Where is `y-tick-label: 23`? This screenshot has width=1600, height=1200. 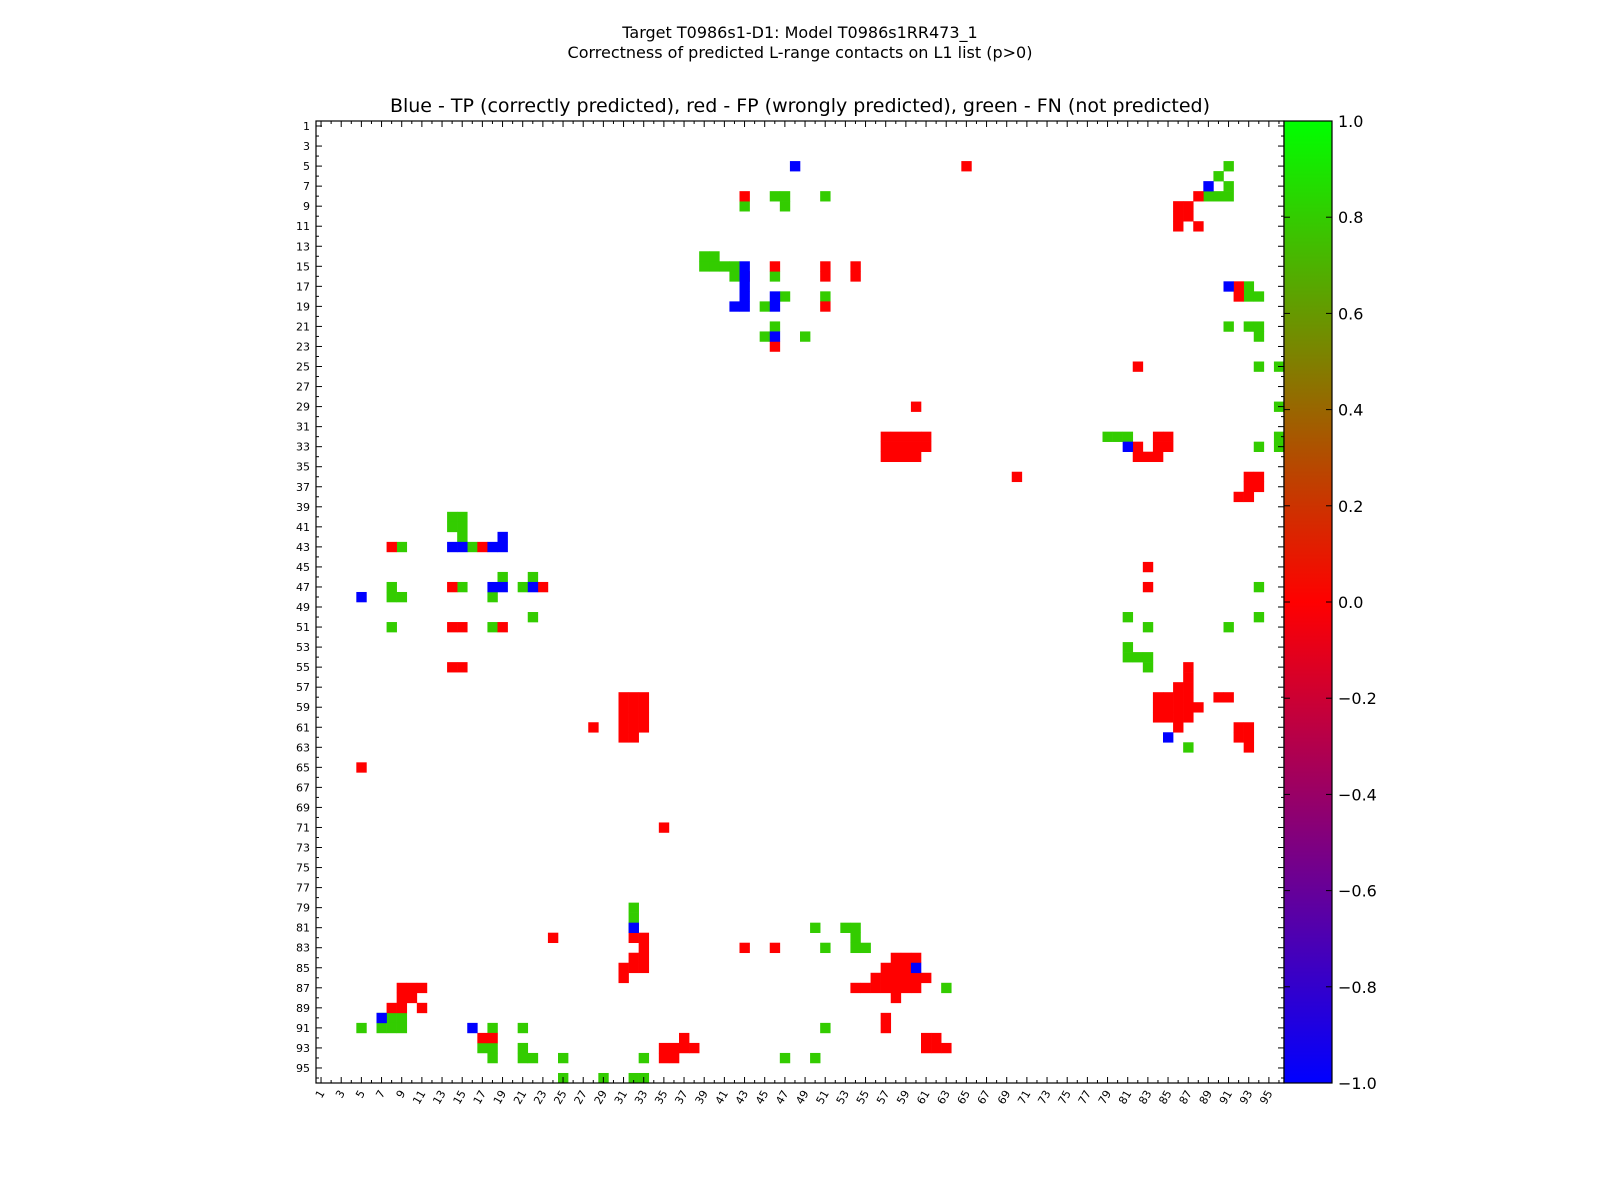 y-tick-label: 23 is located at coordinates (303, 346).